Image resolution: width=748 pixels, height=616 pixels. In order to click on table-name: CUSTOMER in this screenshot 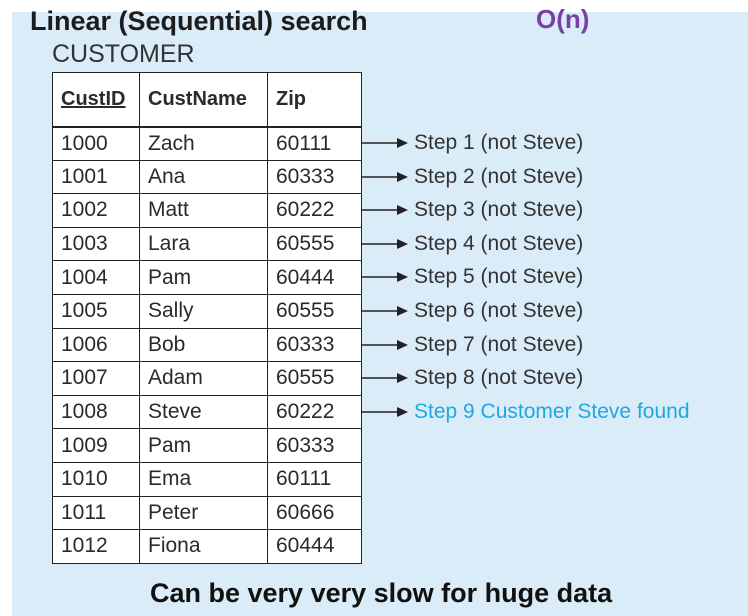, I will do `click(123, 54)`.